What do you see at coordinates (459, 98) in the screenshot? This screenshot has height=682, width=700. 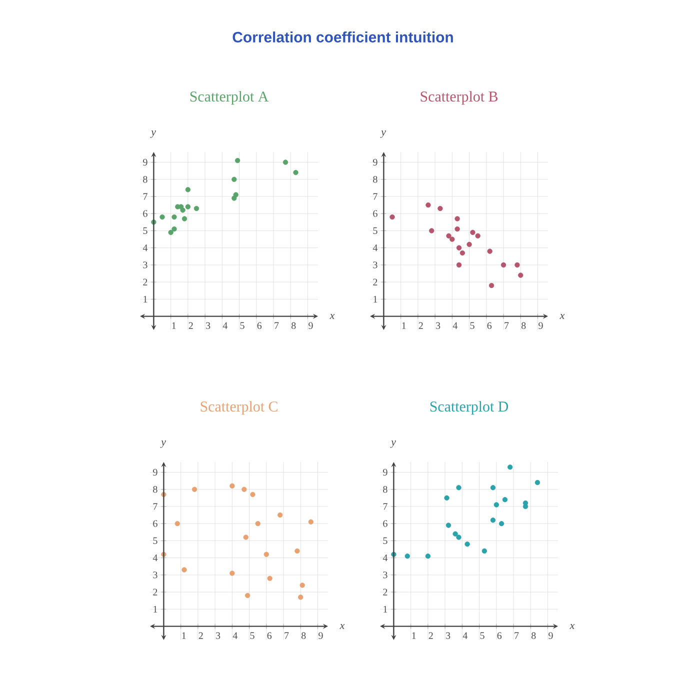 I see `chart-title: Scatterplot B` at bounding box center [459, 98].